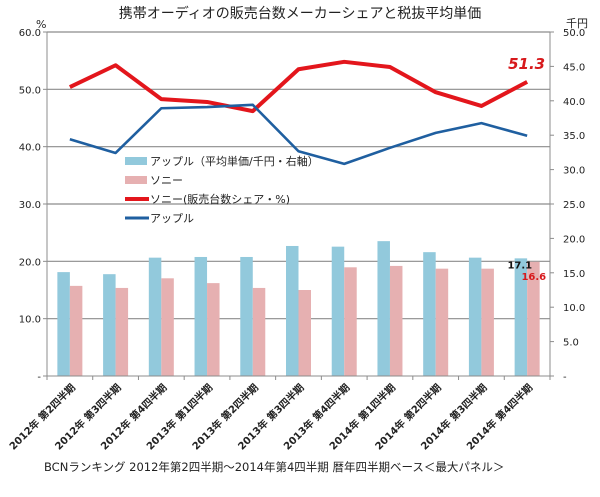 The height and width of the screenshot is (497, 600). Describe the element at coordinates (300, 13) in the screenshot. I see `chart-title: 携帯オーディオの販売台数メーカーシェアと税抜平均単価` at that location.